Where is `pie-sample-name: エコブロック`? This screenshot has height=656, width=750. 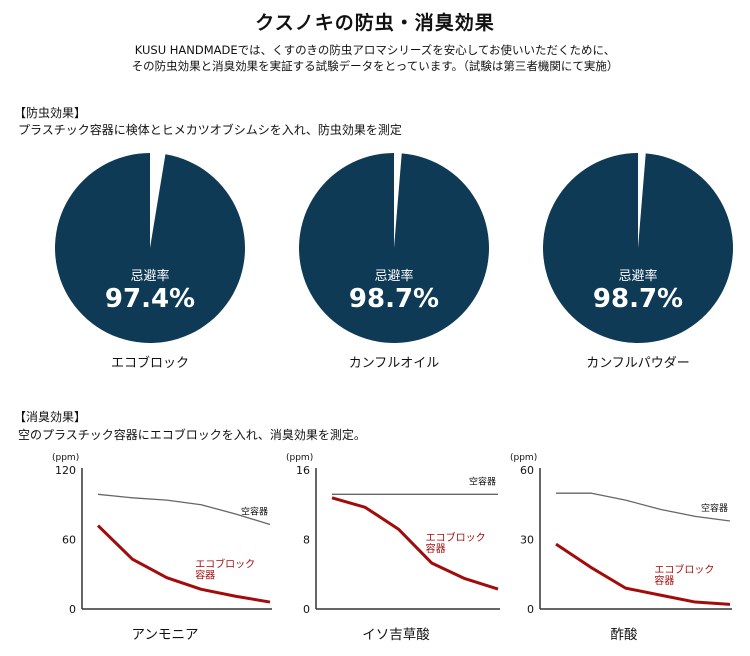 pie-sample-name: エコブロック is located at coordinates (149, 363).